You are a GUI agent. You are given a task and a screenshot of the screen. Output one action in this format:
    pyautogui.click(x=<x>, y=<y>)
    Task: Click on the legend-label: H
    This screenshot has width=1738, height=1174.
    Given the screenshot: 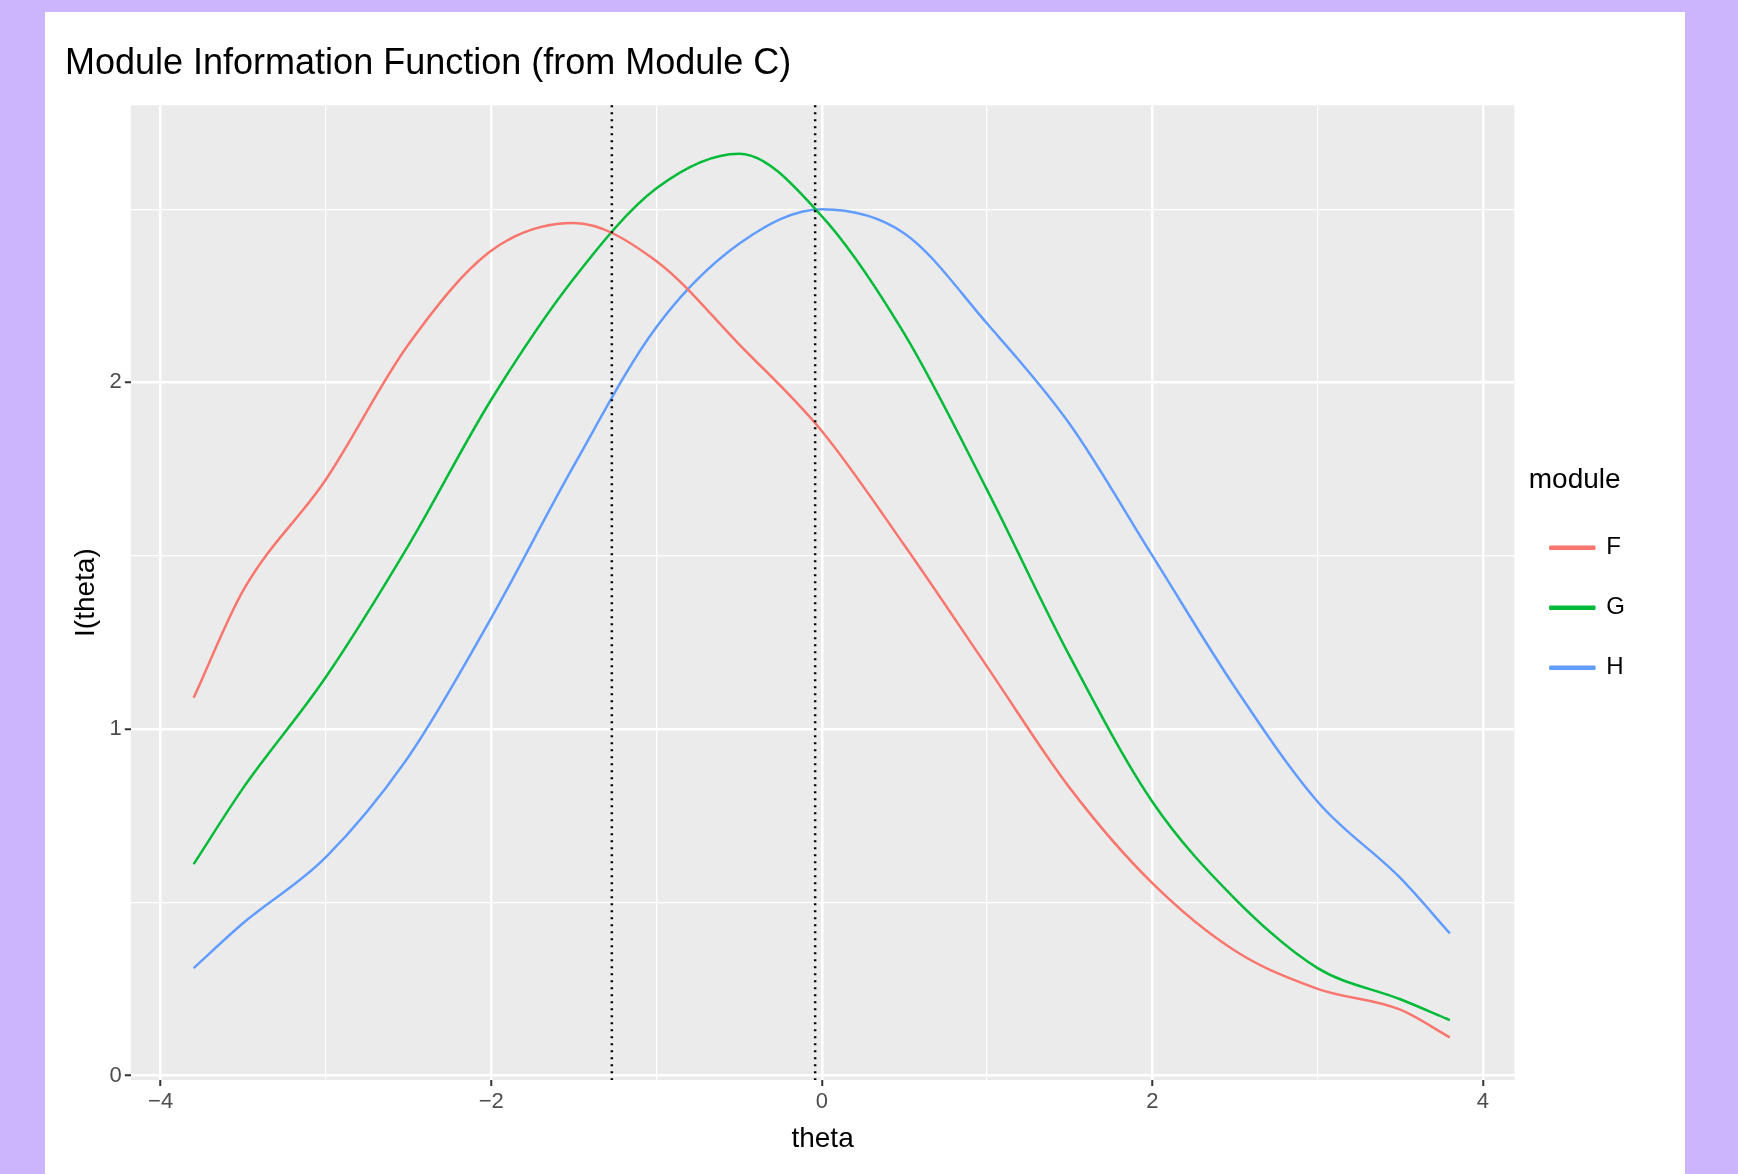 What is the action you would take?
    pyautogui.click(x=1615, y=666)
    